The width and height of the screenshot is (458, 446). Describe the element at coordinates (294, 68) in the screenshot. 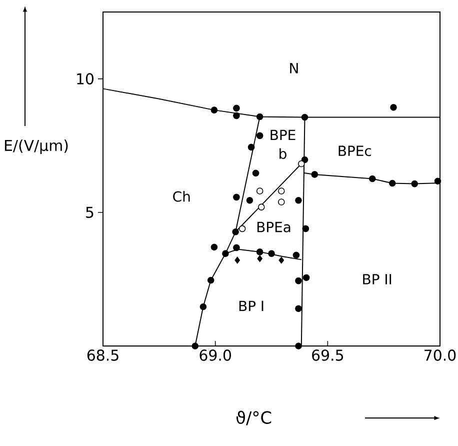

I see `annotation: N` at that location.